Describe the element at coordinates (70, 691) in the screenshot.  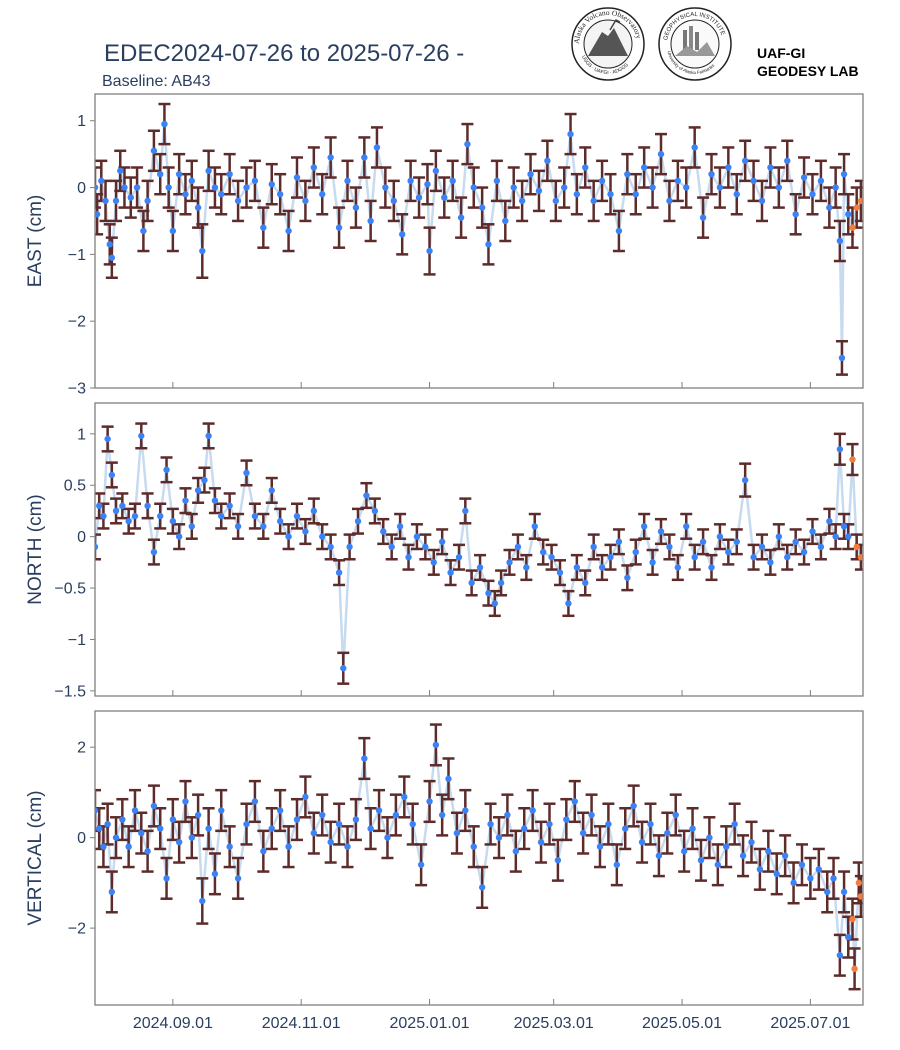
I see `y-tick-label: −1.5` at that location.